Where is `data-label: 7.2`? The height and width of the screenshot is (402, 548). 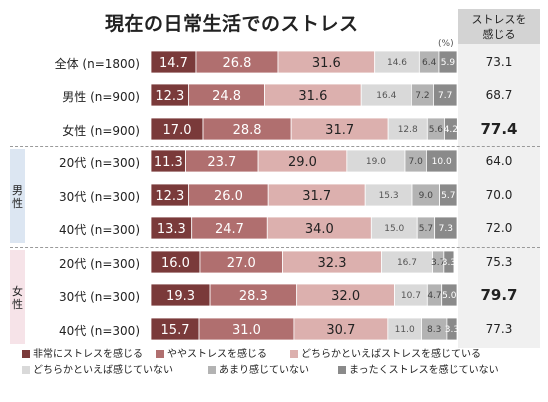
data-label: 7.2 is located at coordinates (422, 96).